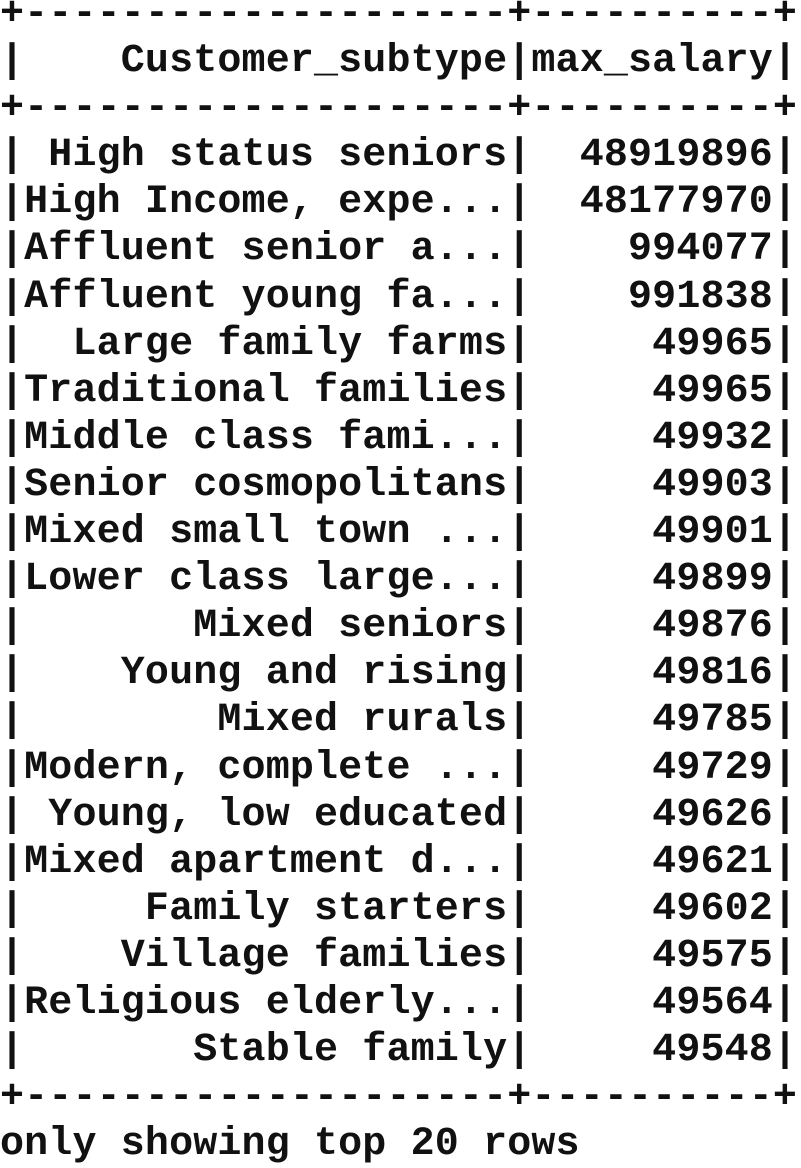  I want to click on table-row: | Mixed rurals| 49785|, so click(399, 721).